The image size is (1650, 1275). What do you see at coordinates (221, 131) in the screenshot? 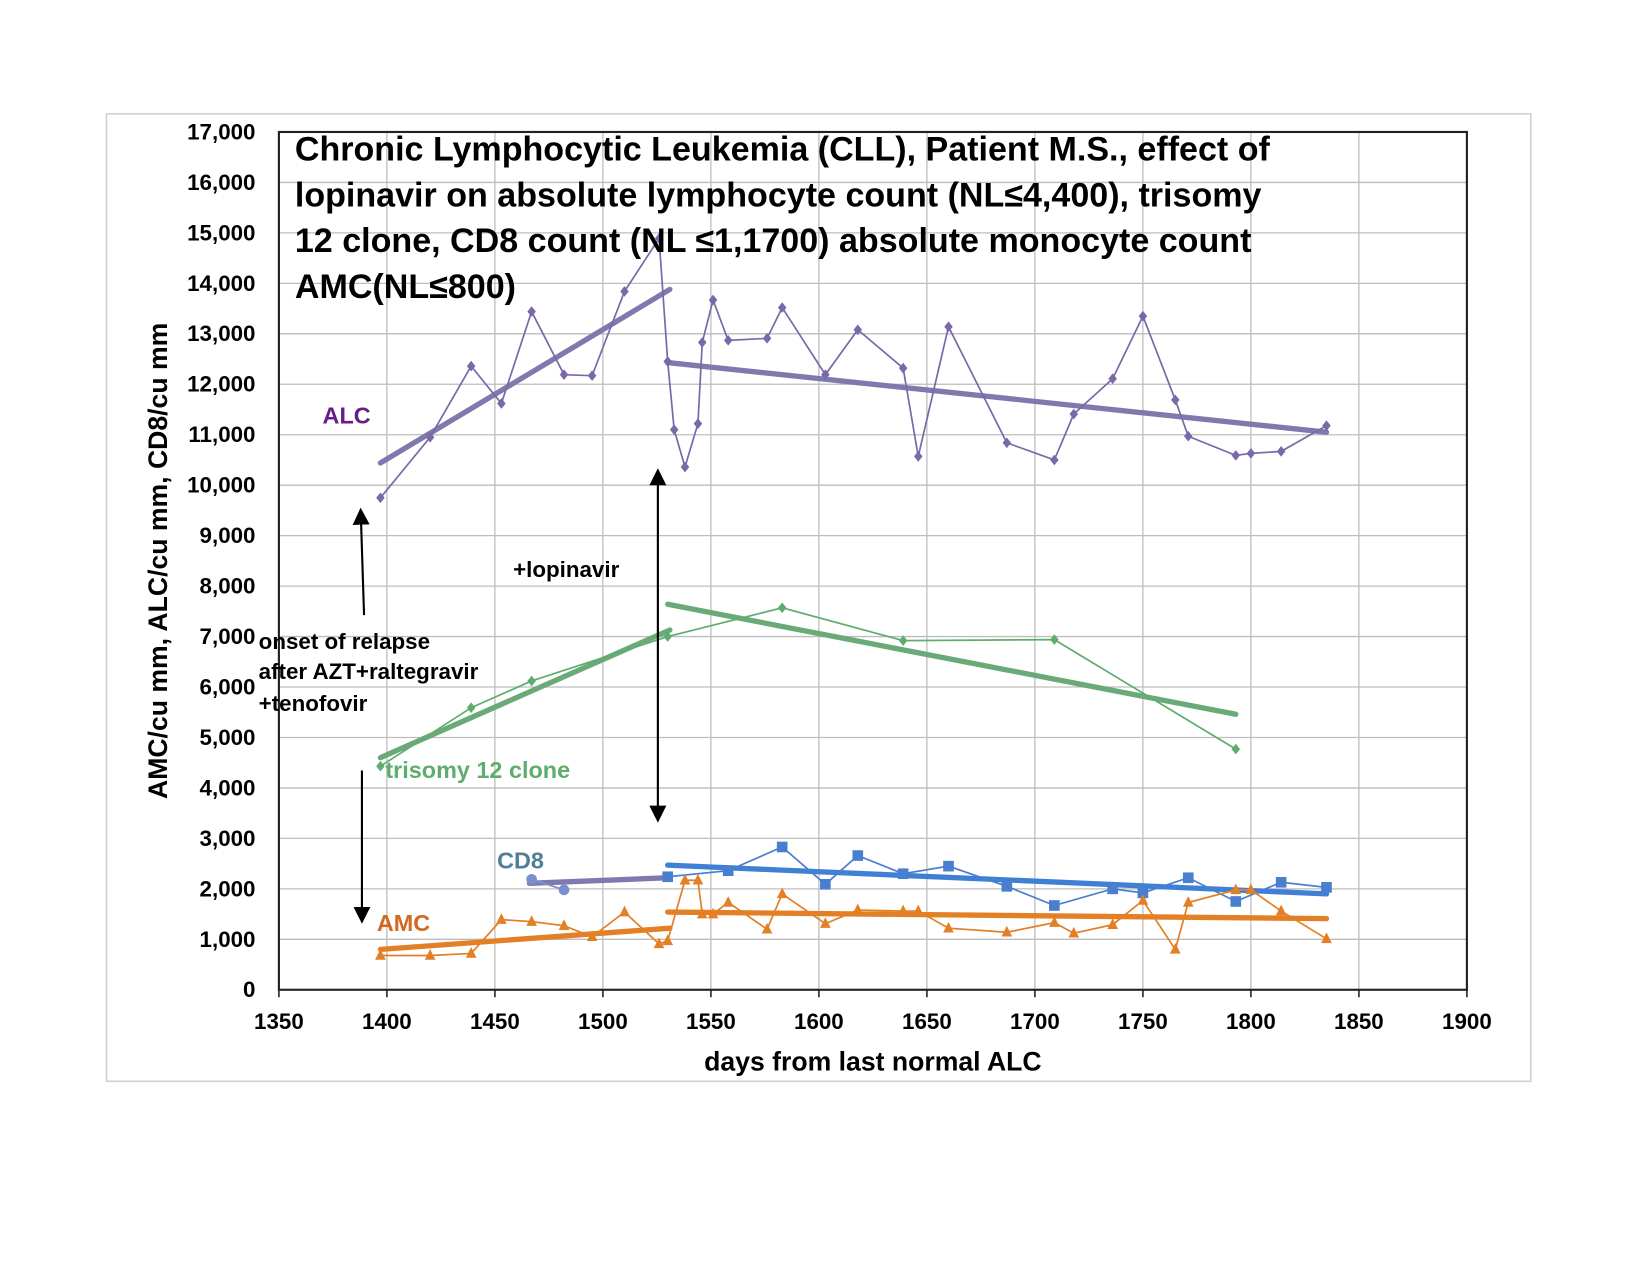
I see `y-tick-label: 17,000` at bounding box center [221, 131].